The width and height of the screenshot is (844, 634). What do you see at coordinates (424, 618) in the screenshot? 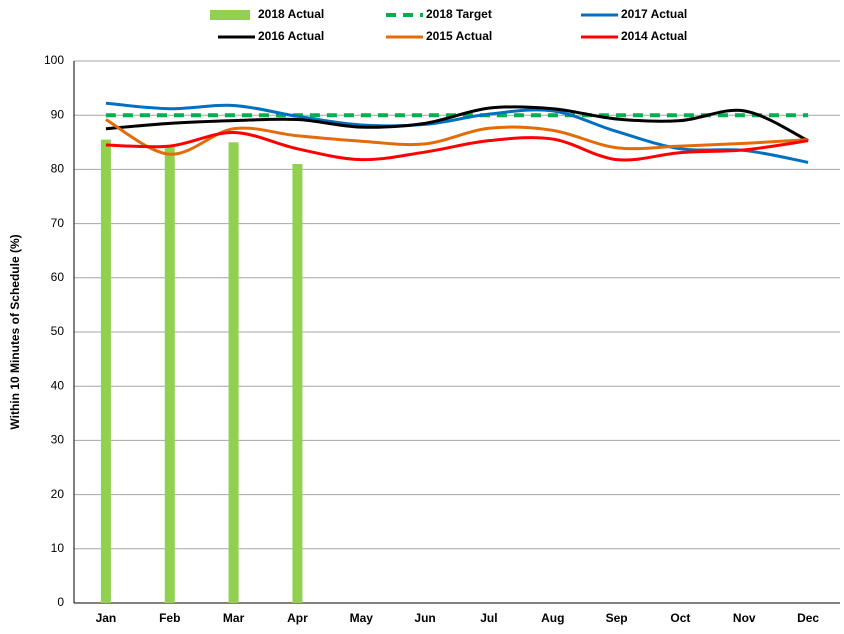
I see `x-tick-label: Jun` at bounding box center [424, 618].